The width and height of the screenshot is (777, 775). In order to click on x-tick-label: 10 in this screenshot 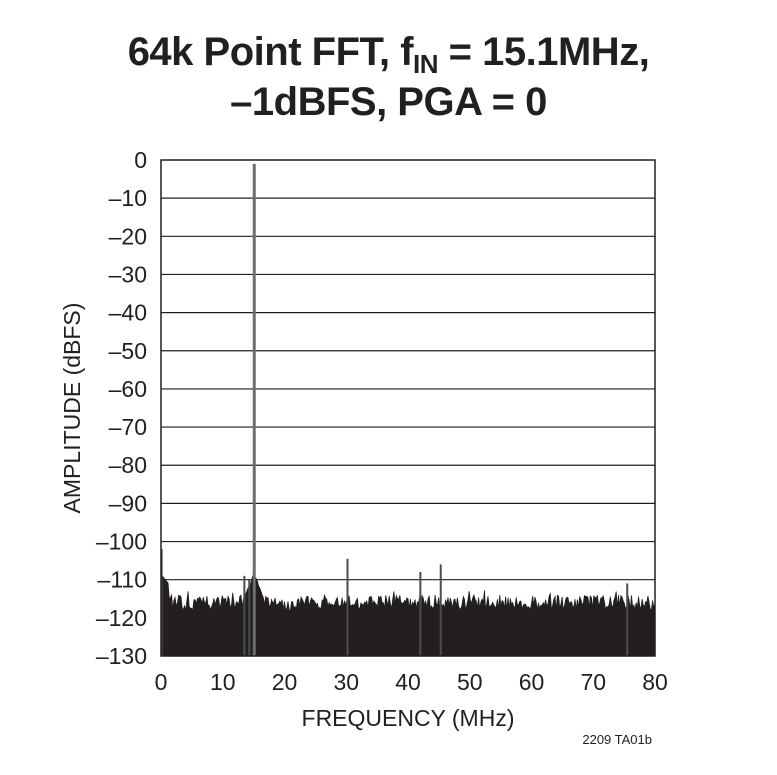, I will do `click(223, 682)`.